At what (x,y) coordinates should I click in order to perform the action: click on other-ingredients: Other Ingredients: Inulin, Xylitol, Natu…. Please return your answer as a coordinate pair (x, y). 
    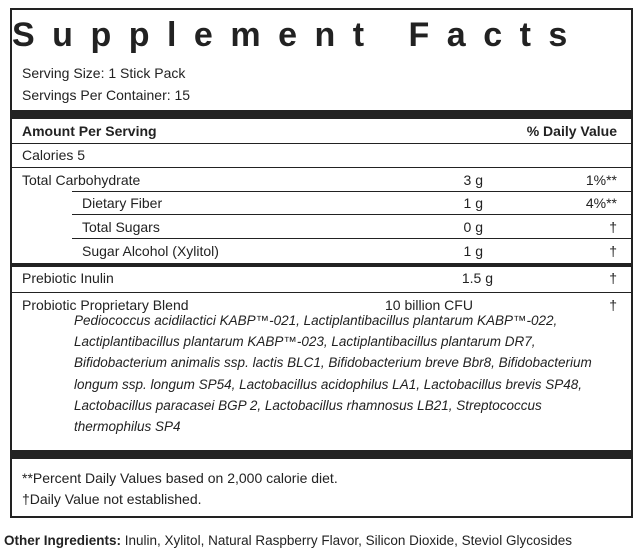
    Looking at the image, I should click on (288, 541).